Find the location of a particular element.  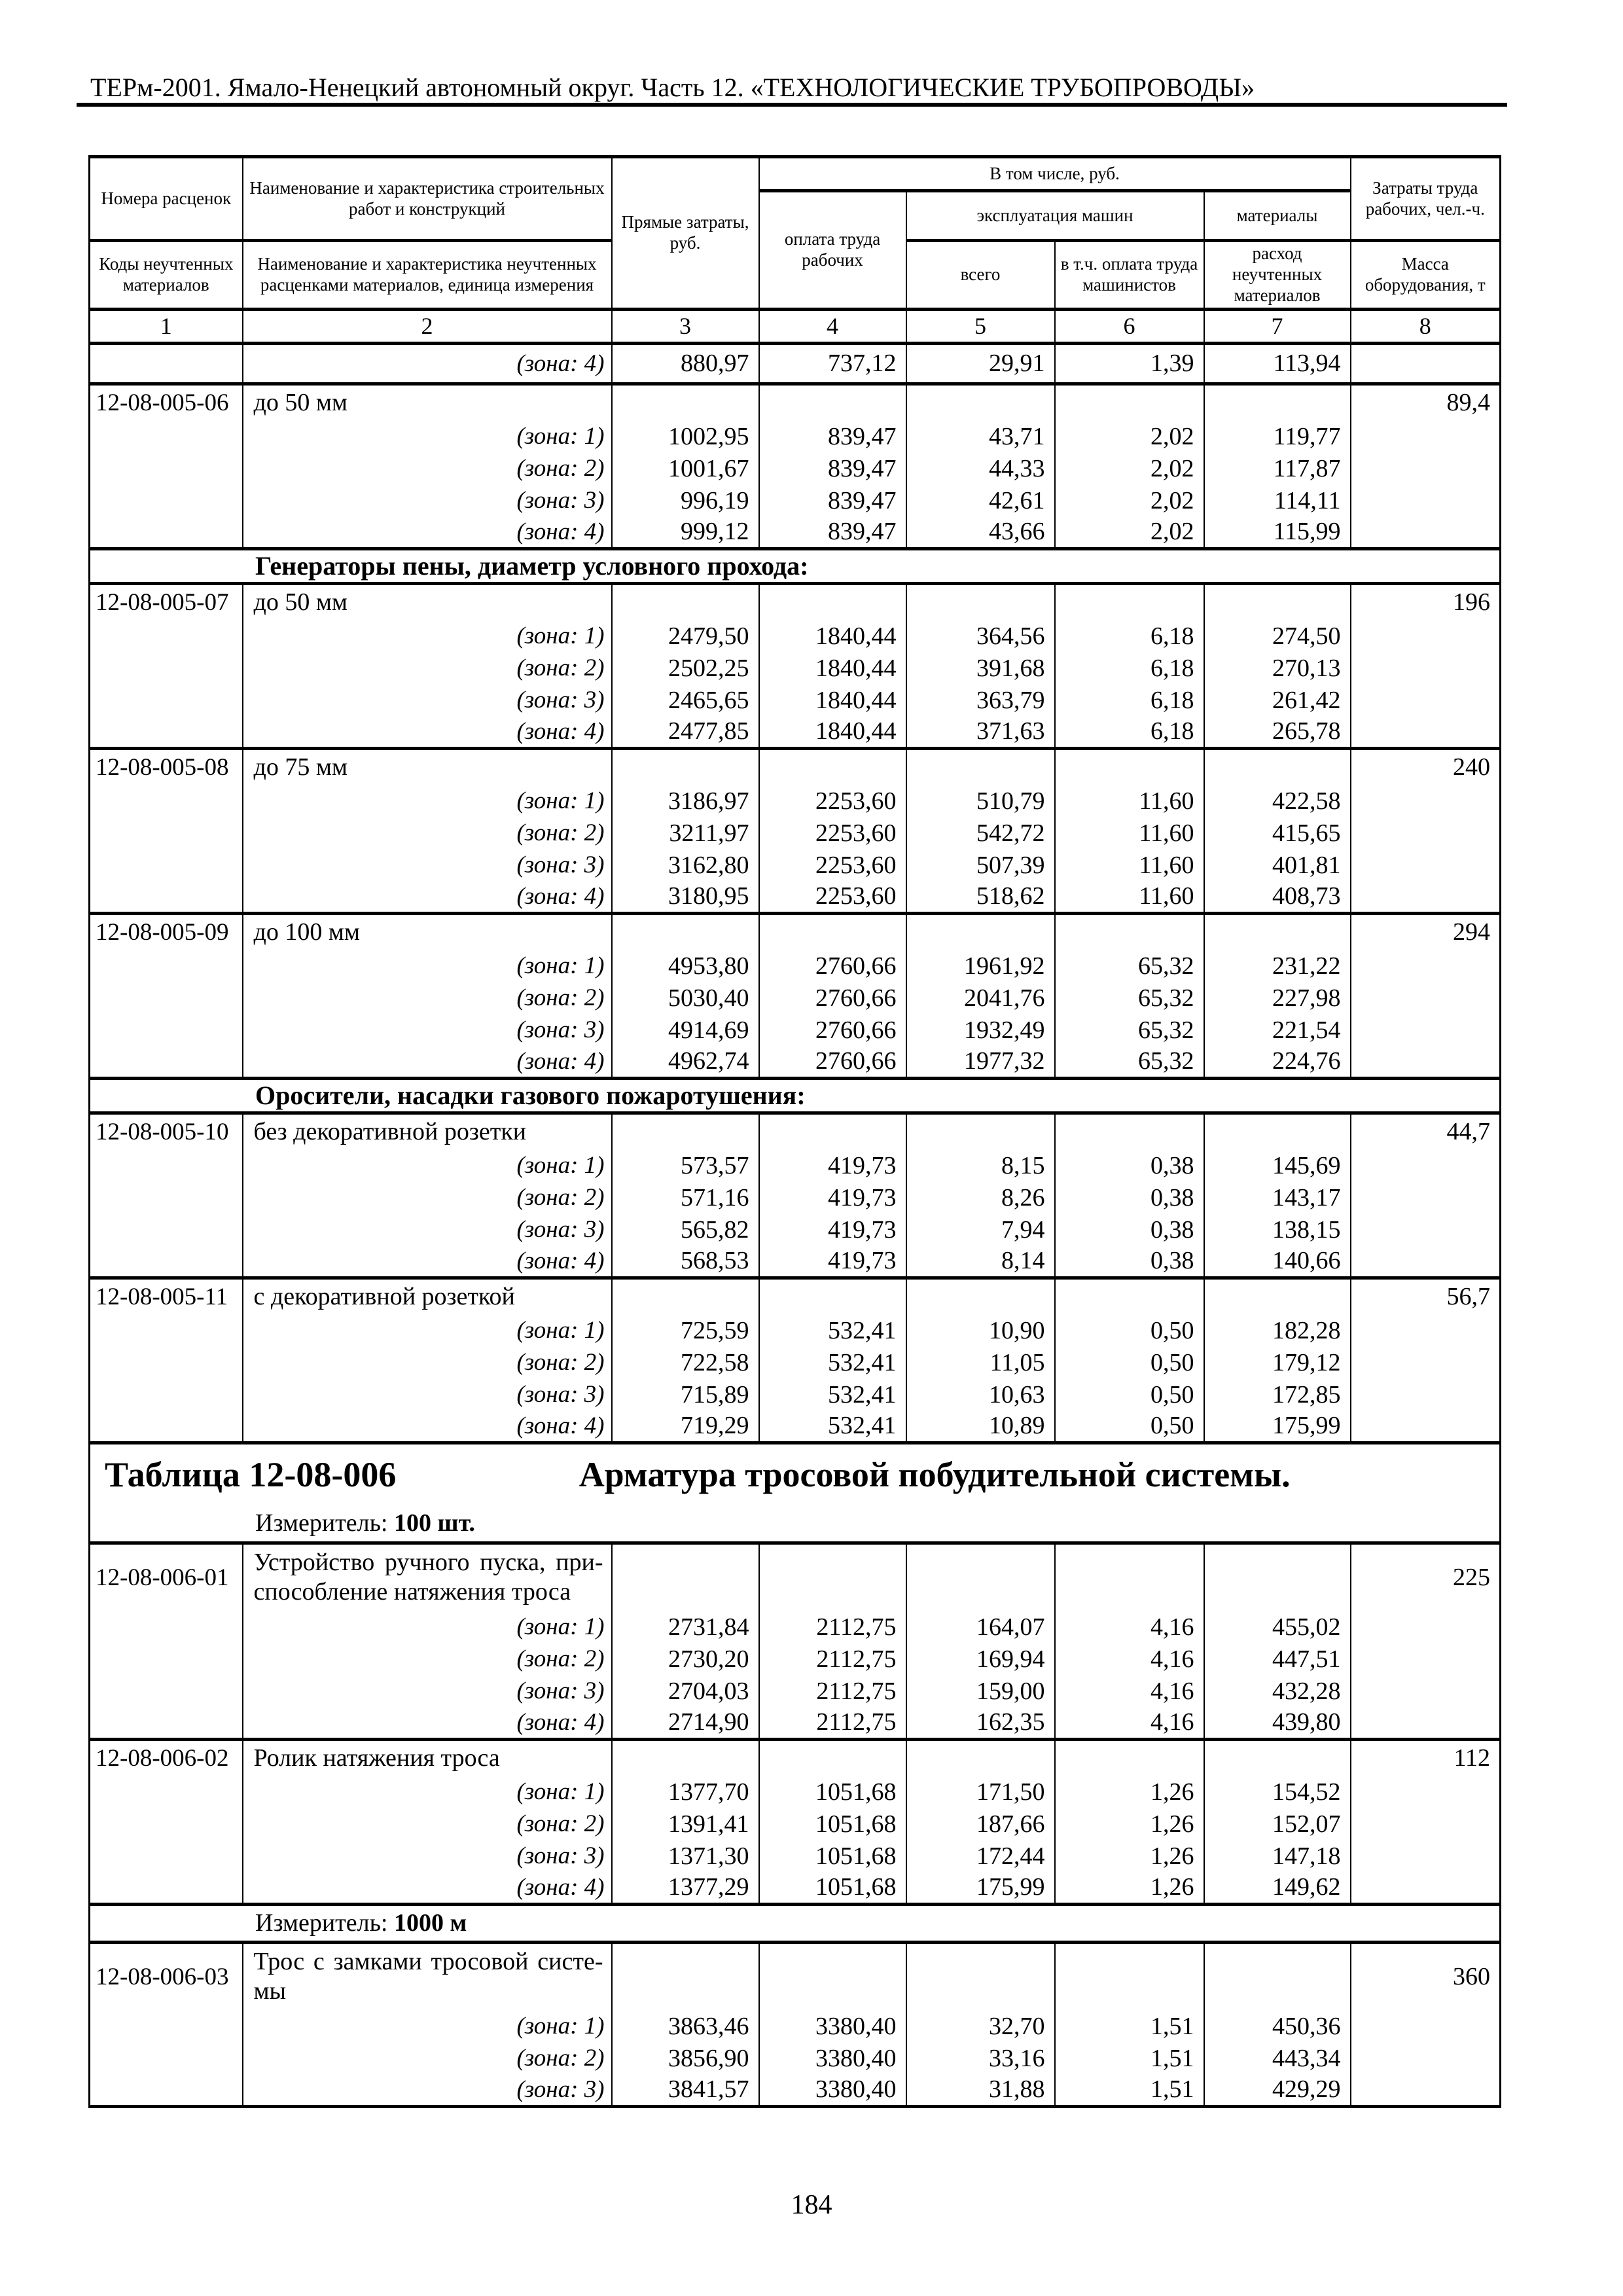

header-divider is located at coordinates (792, 105).